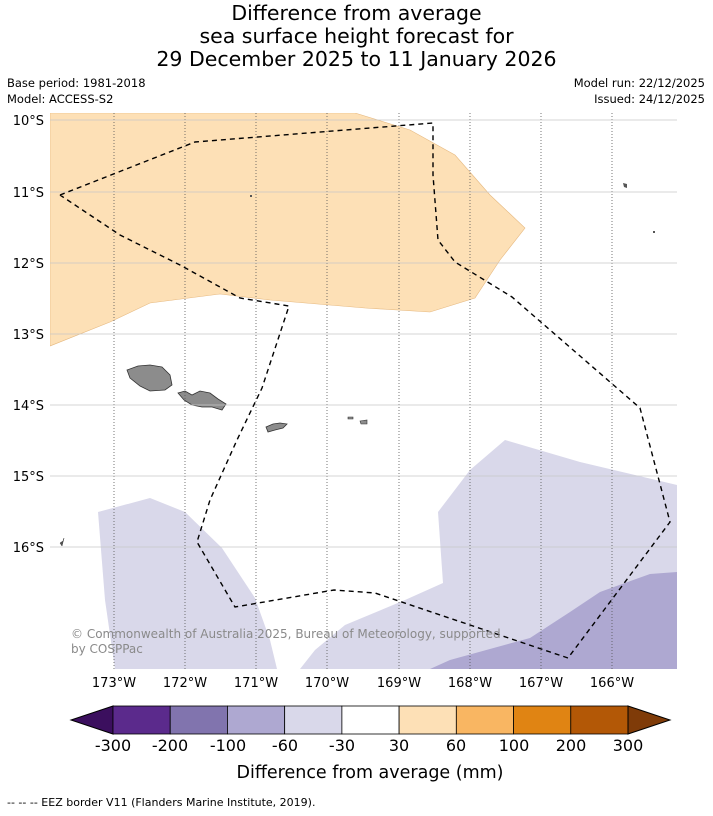 The width and height of the screenshot is (713, 816). What do you see at coordinates (553, 620) in the screenshot?
I see `anomaly-region-negative-strong` at bounding box center [553, 620].